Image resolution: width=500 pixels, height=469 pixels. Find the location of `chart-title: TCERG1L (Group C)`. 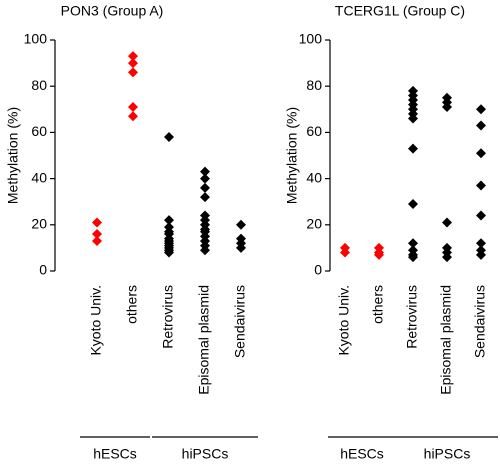

chart-title: TCERG1L (Group C) is located at coordinates (400, 11).